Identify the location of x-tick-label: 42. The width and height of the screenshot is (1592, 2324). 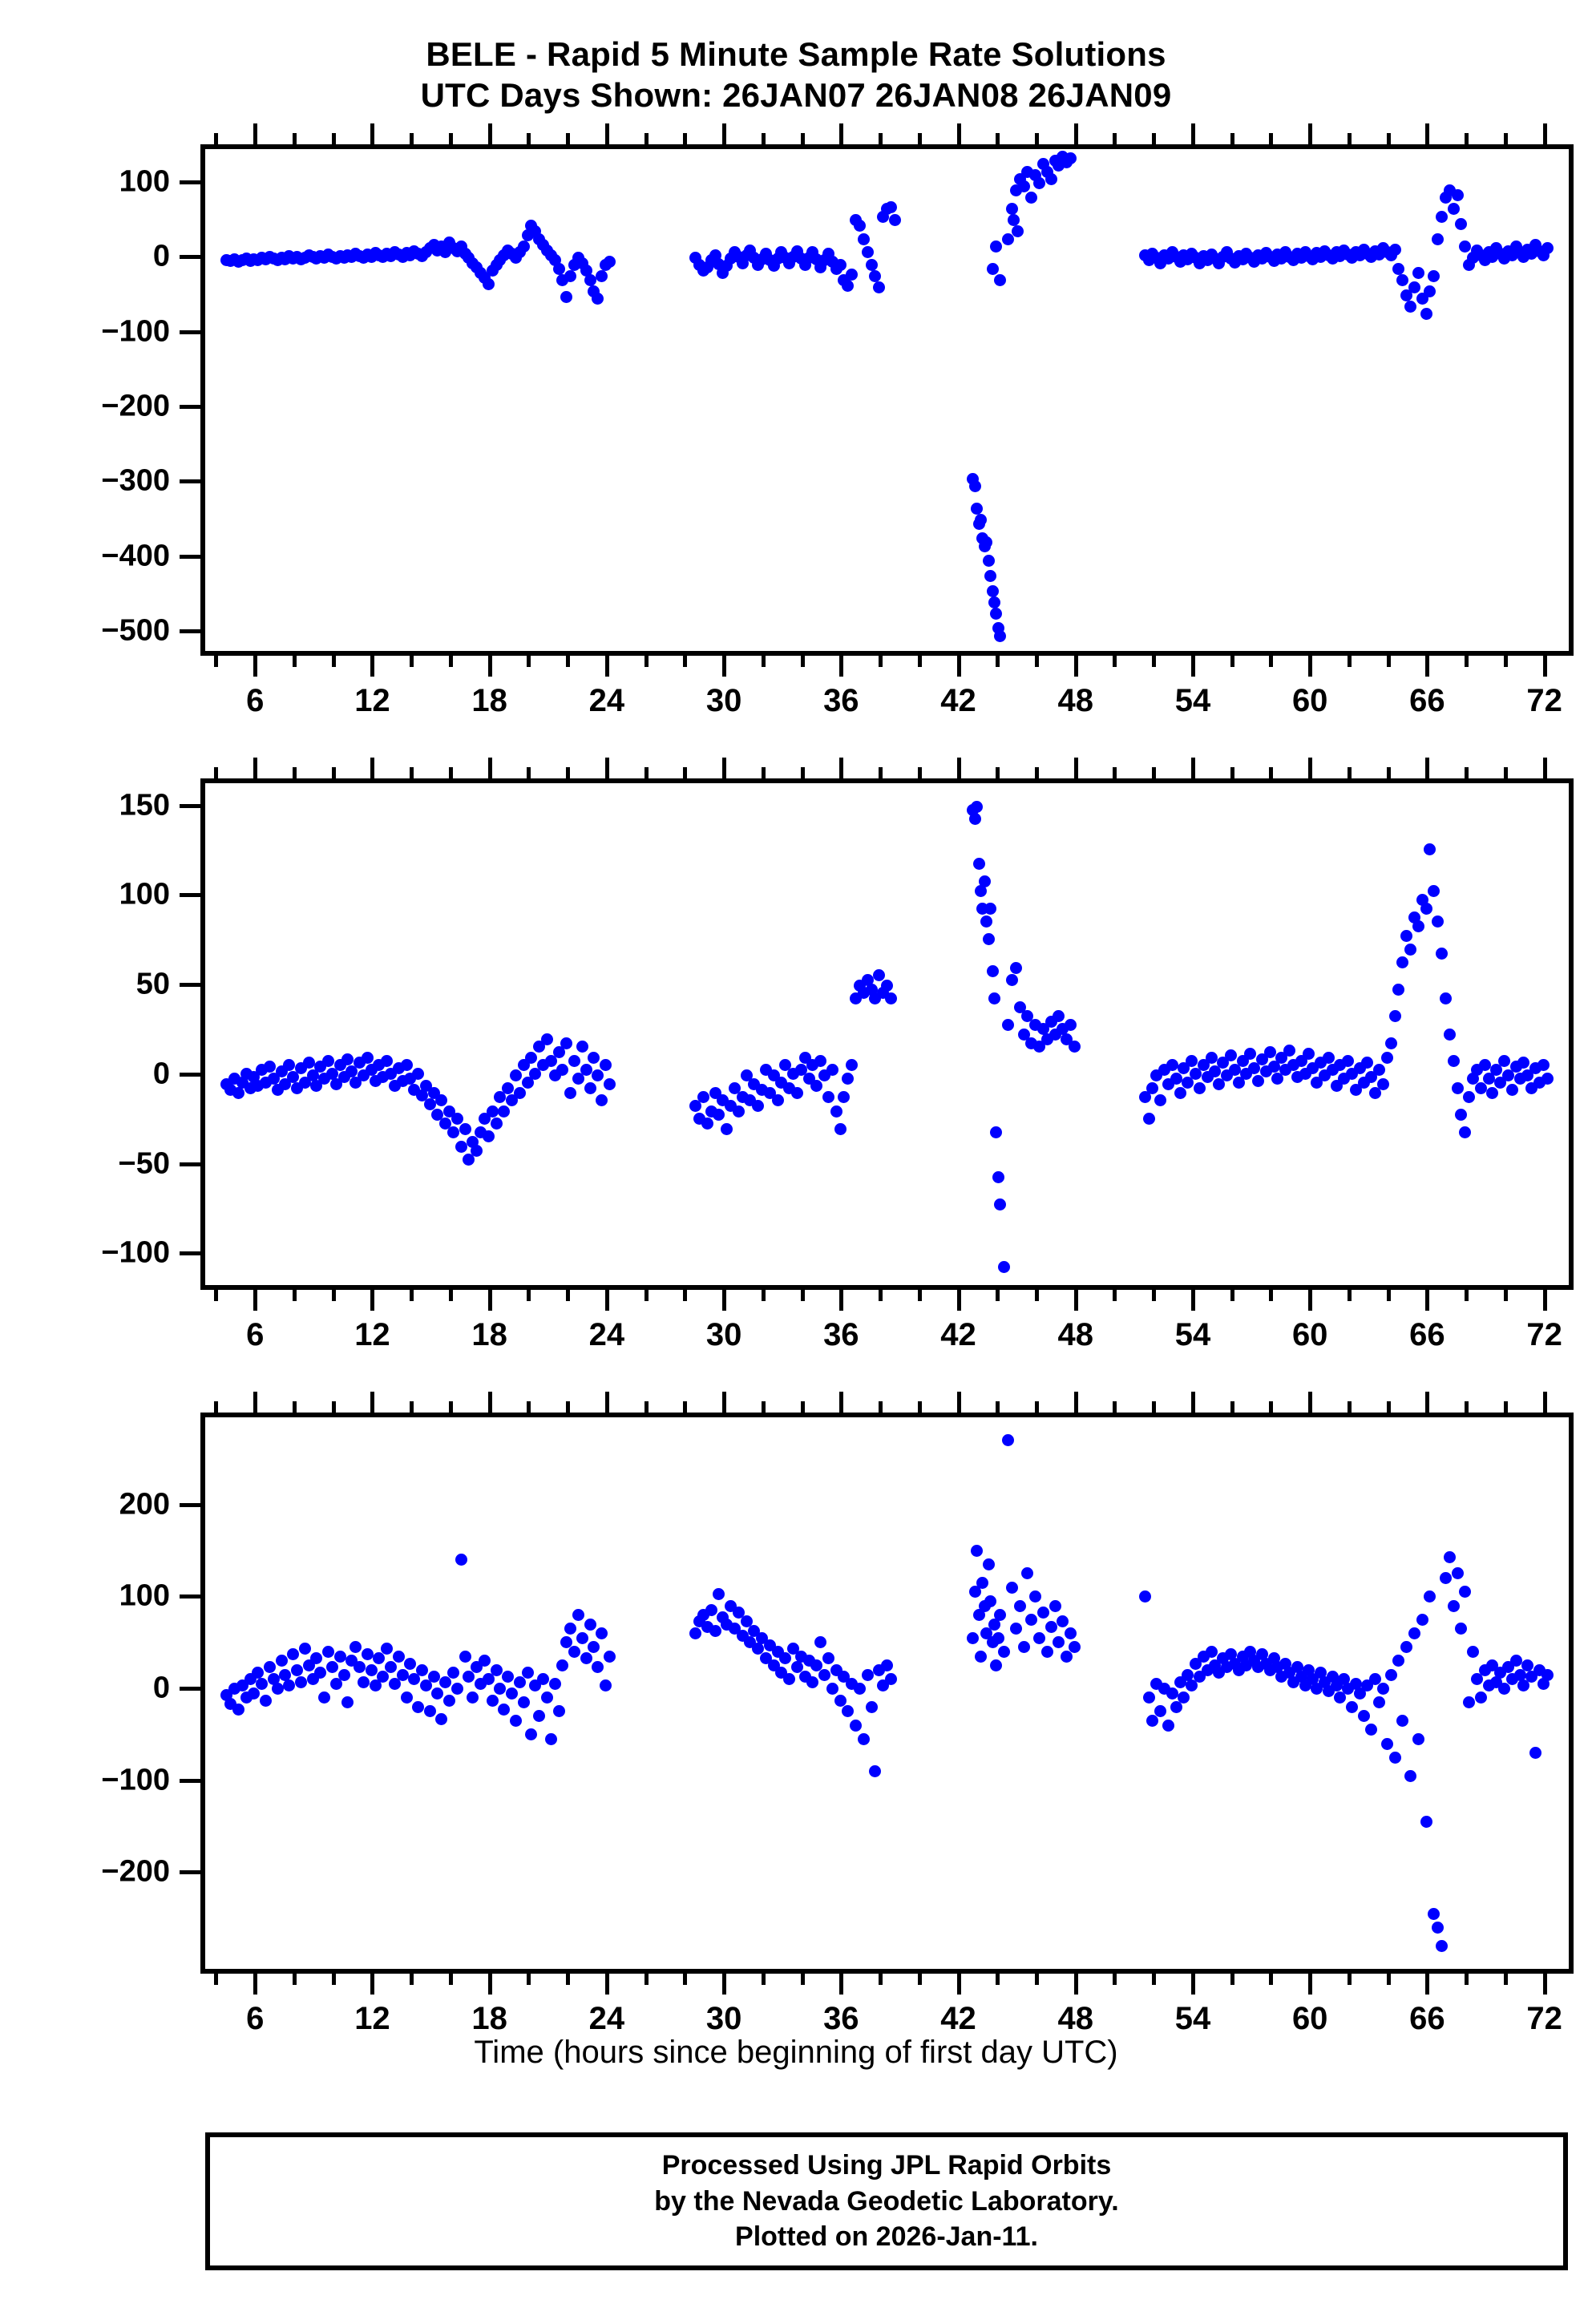
(958, 1334).